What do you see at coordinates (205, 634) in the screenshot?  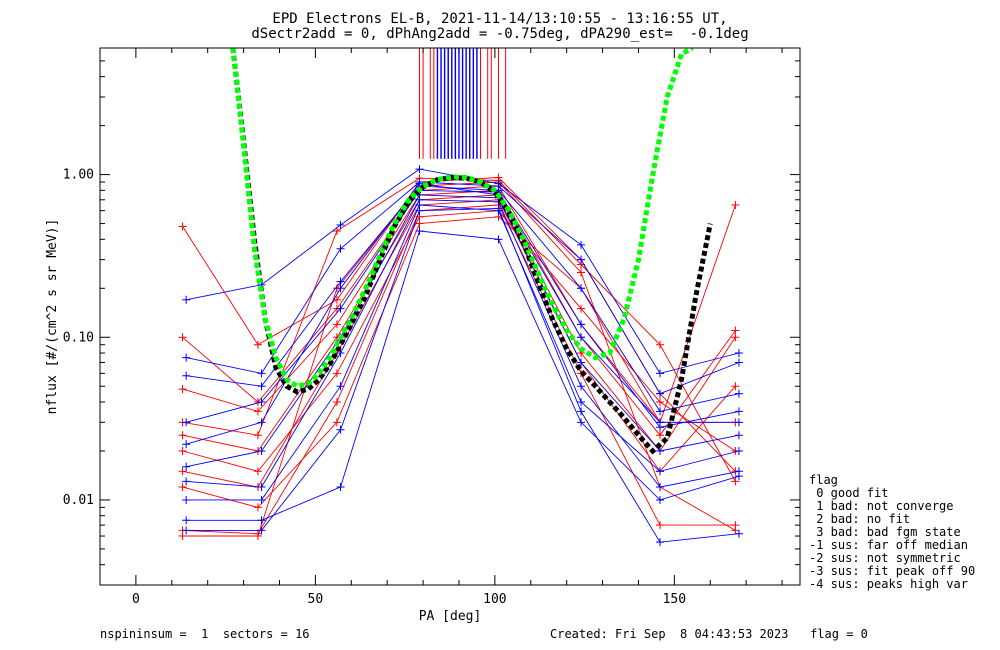 I see `footer-left: nspininsum = 1 sectors = 16` at bounding box center [205, 634].